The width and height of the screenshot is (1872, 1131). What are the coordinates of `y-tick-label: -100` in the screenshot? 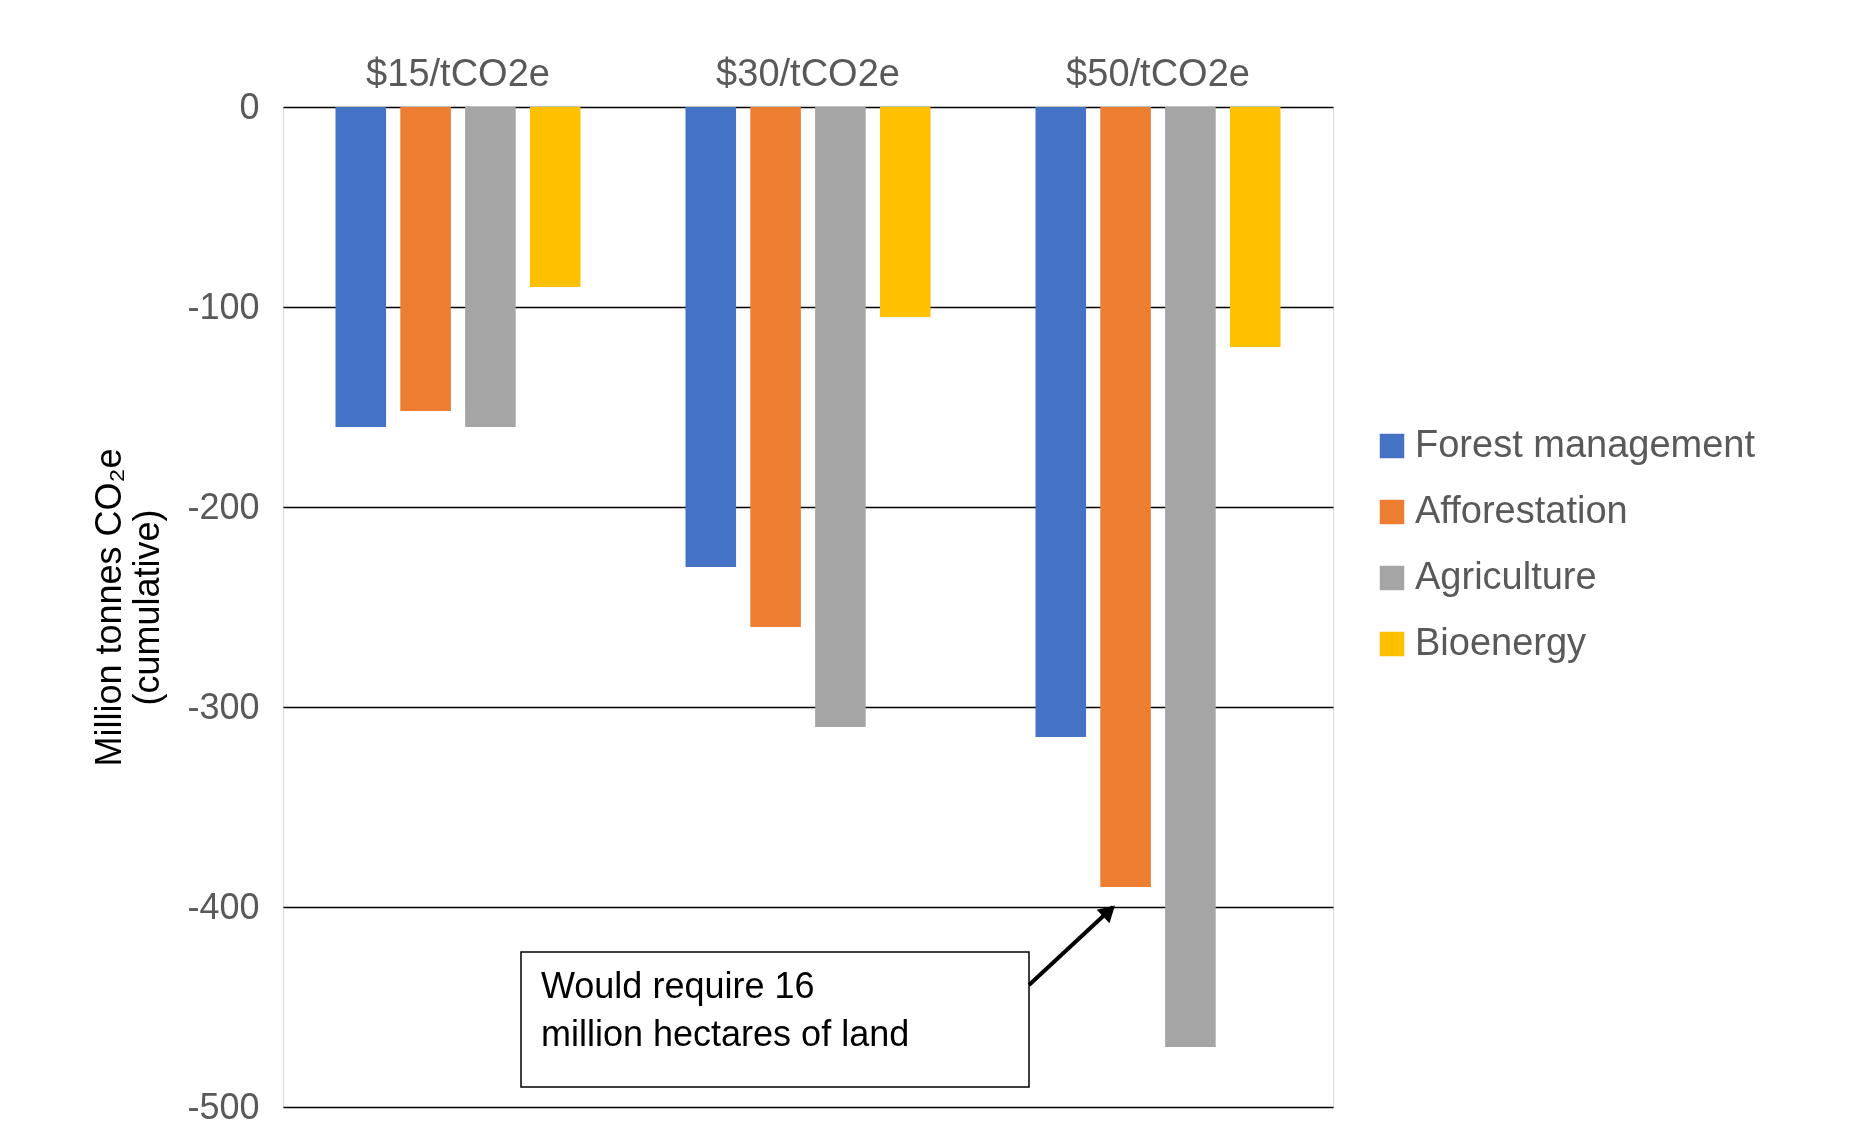 It's located at (223, 306).